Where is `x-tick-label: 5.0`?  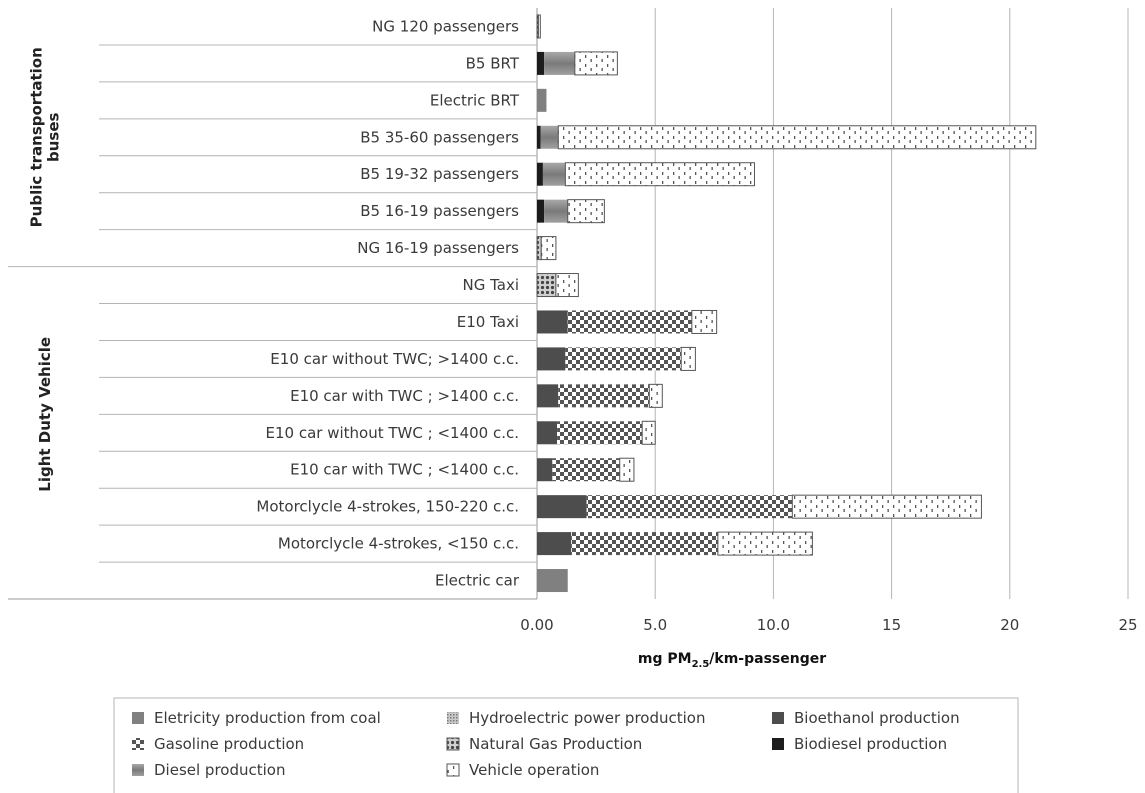
x-tick-label: 5.0 is located at coordinates (655, 625).